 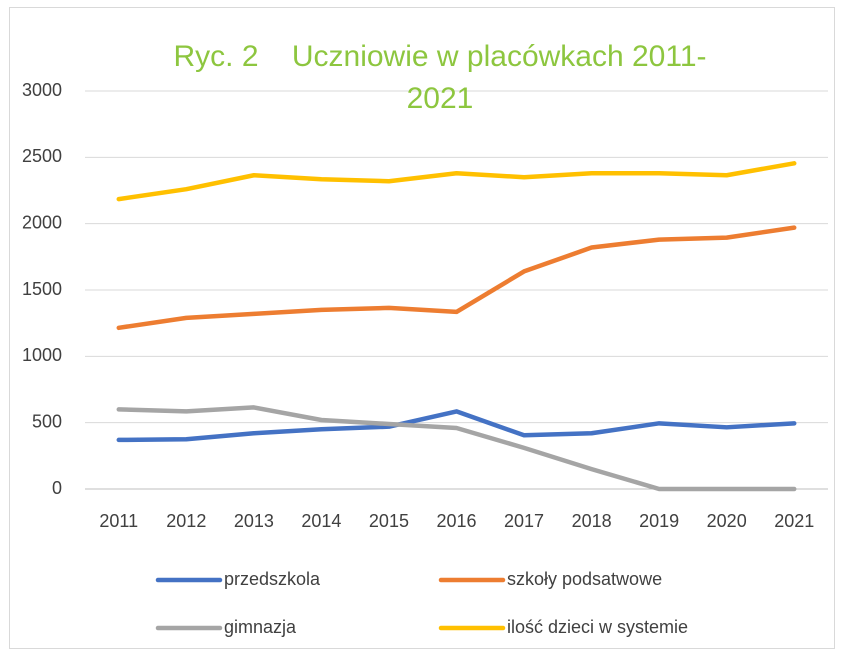 I want to click on x-tick-label: 2015, so click(x=389, y=521).